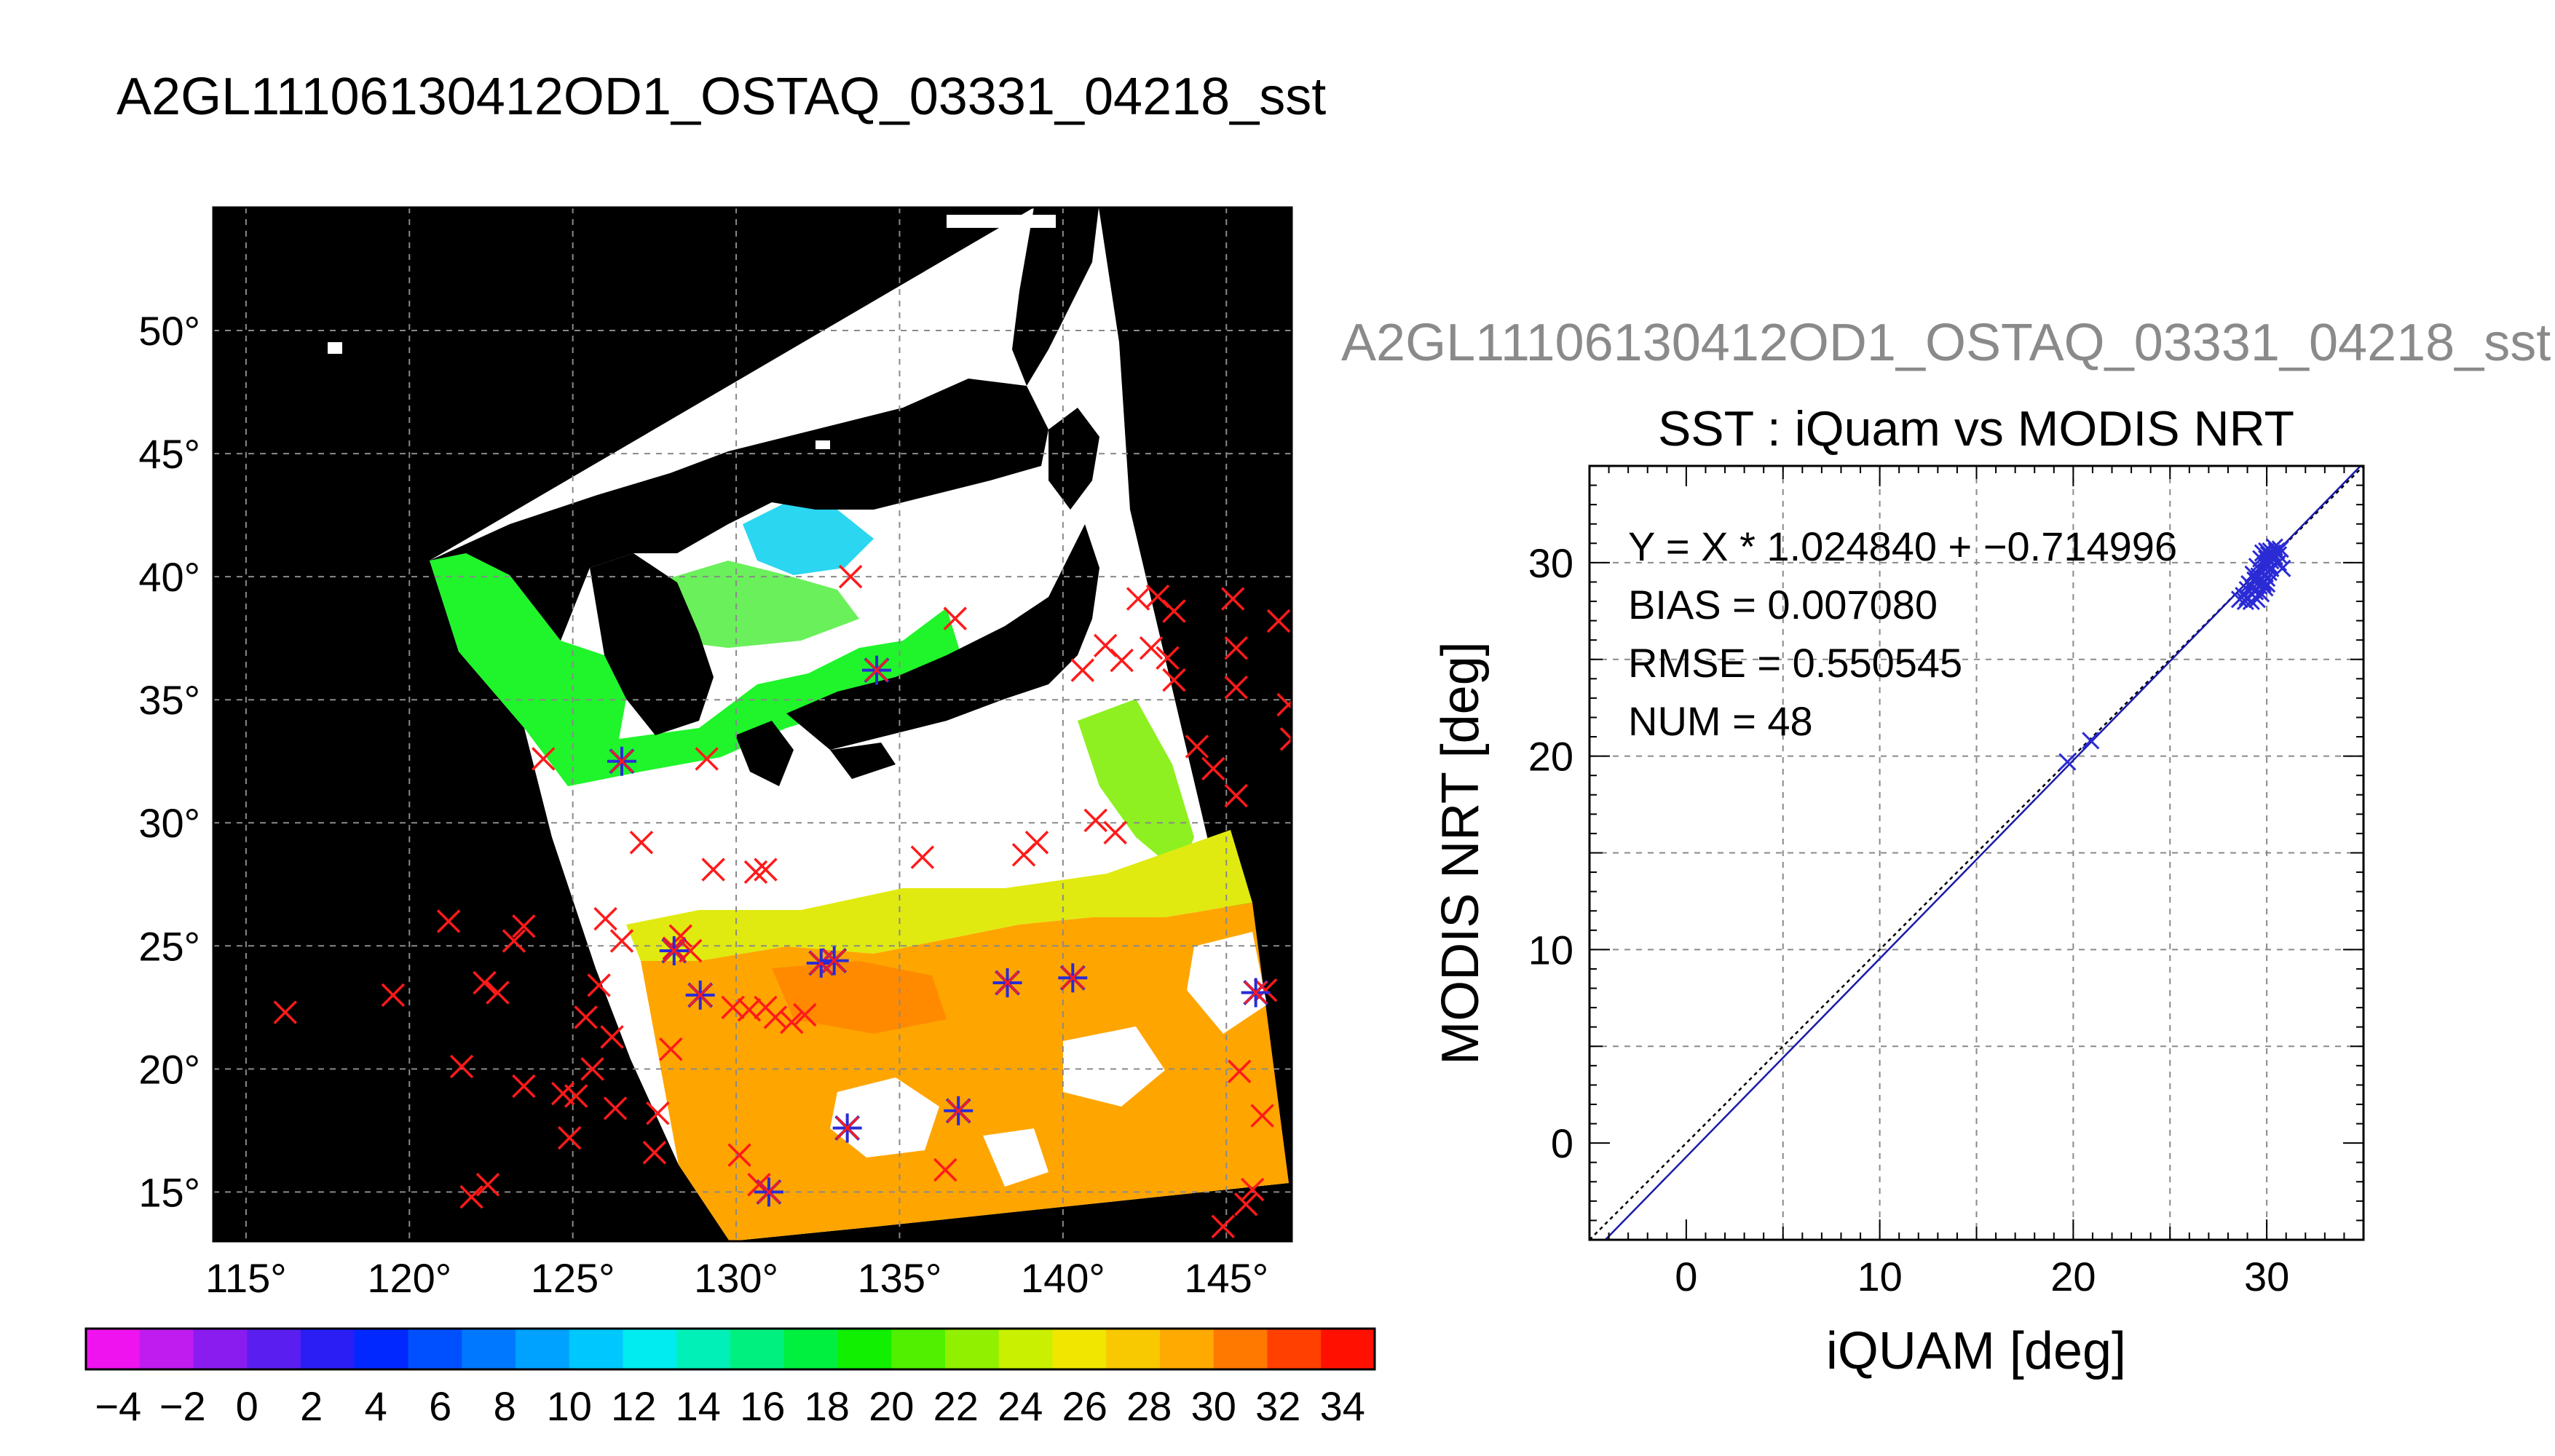  What do you see at coordinates (942, 637) in the screenshot?
I see `land-japan-honshu` at bounding box center [942, 637].